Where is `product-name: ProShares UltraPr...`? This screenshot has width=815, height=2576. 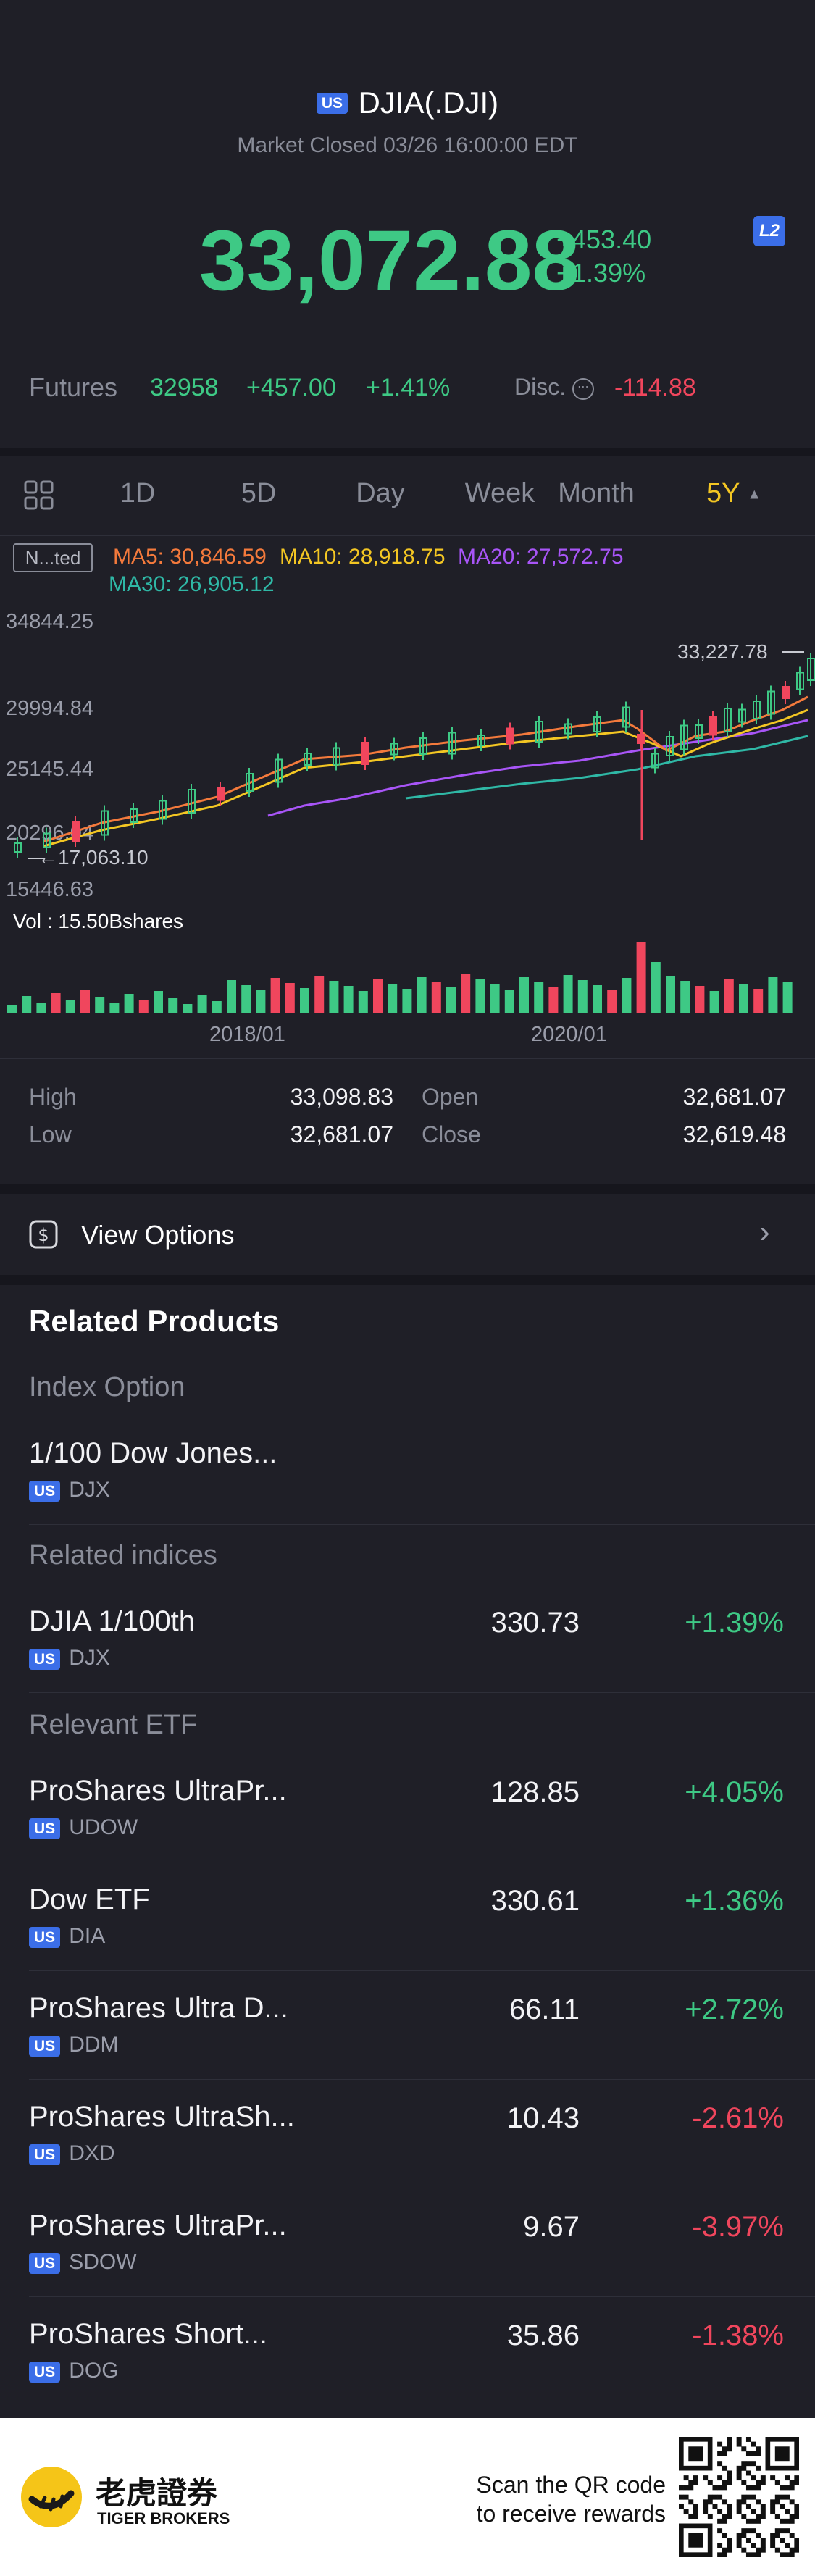
product-name: ProShares UltraPr... is located at coordinates (158, 2225).